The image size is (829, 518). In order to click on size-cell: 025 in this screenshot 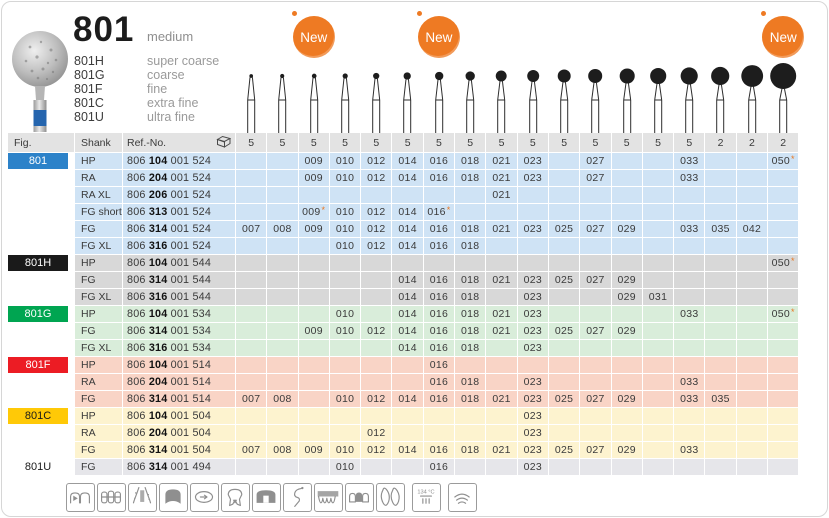, I will do `click(564, 229)`.